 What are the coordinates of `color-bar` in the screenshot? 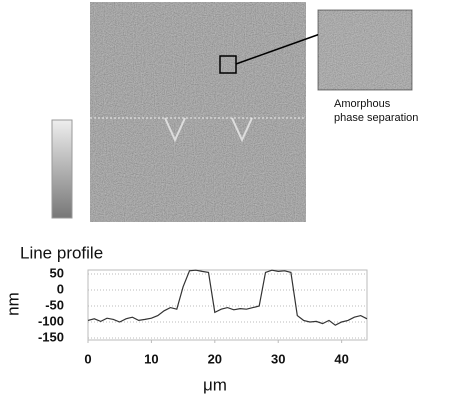 It's located at (62, 169).